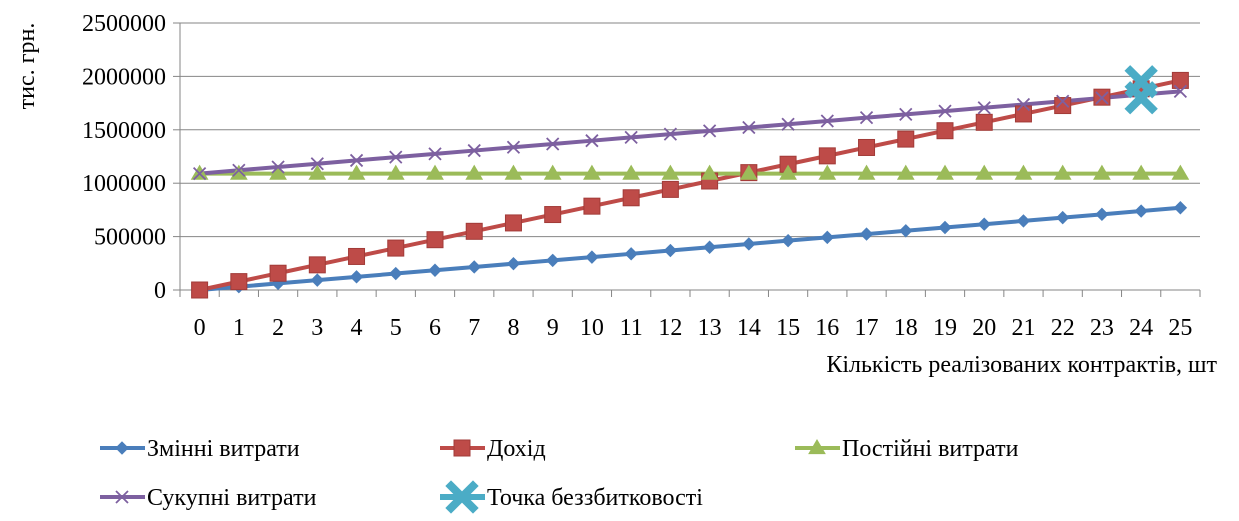  What do you see at coordinates (130, 238) in the screenshot?
I see `y-tick-label: 500000` at bounding box center [130, 238].